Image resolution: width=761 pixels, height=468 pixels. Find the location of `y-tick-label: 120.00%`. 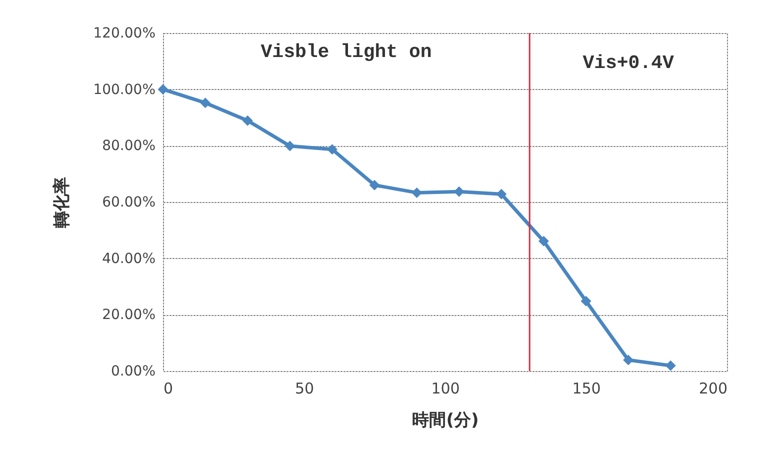

y-tick-label: 120.00% is located at coordinates (124, 34).